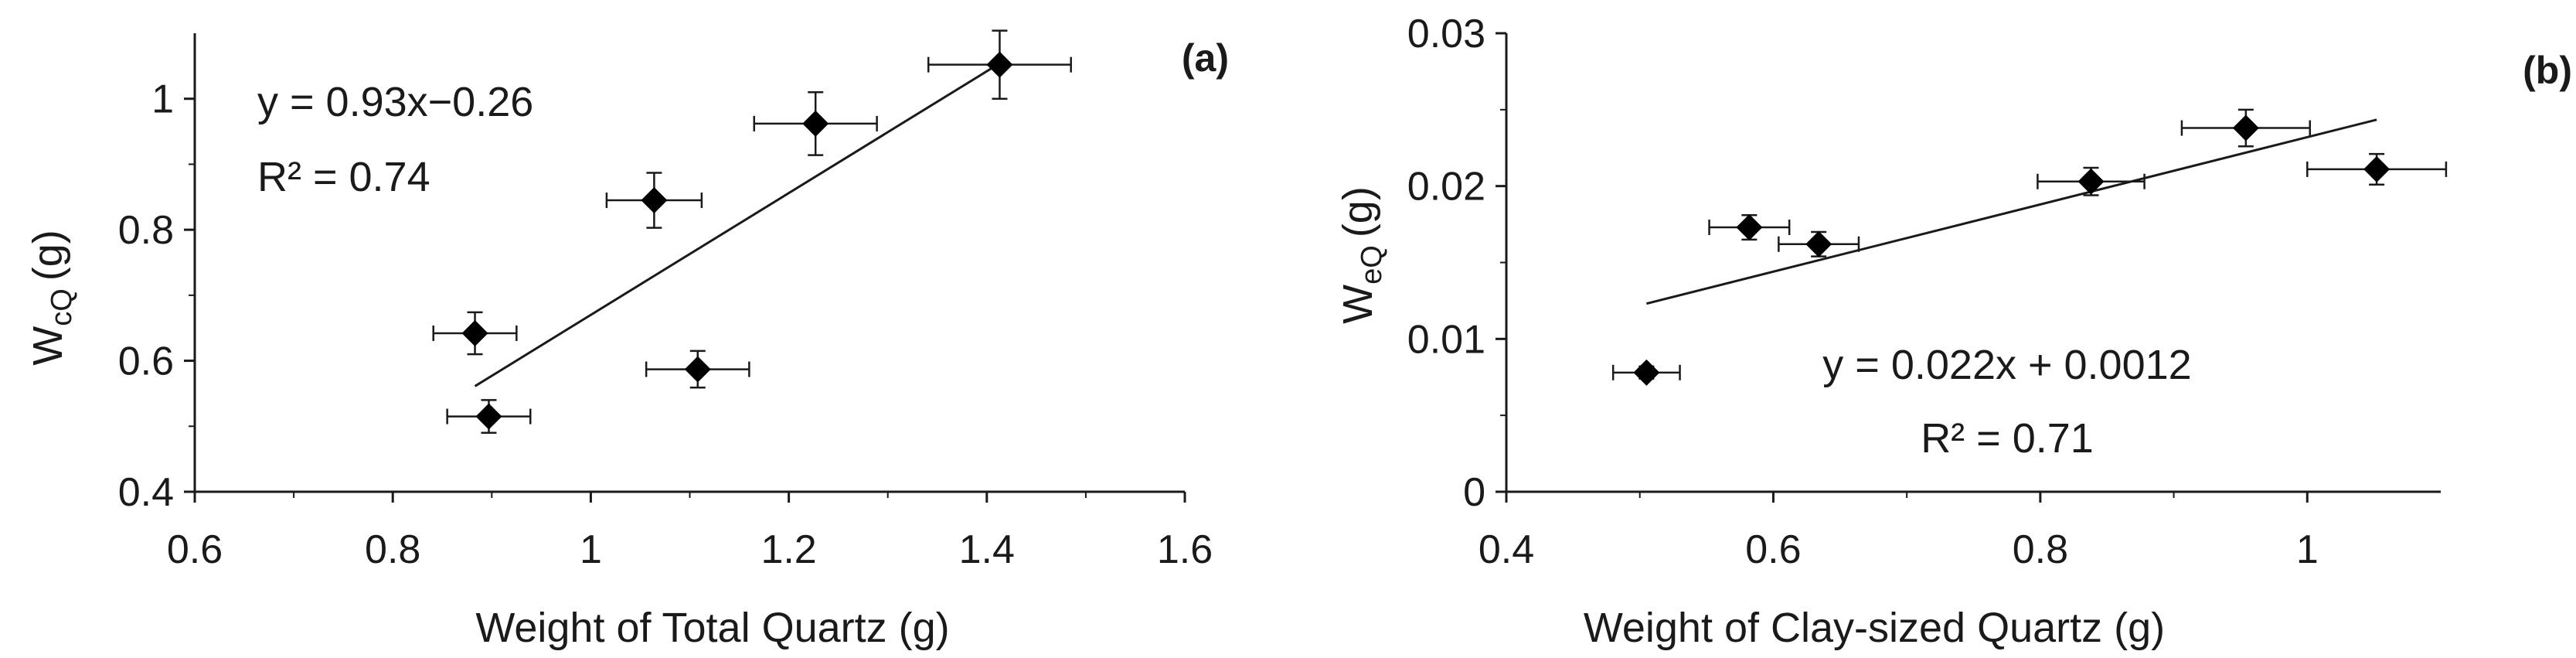 This screenshot has height=658, width=2576. Describe the element at coordinates (1875, 628) in the screenshot. I see `x-axis-title-b: Weight of Clay-sized Quartz (g)` at that location.